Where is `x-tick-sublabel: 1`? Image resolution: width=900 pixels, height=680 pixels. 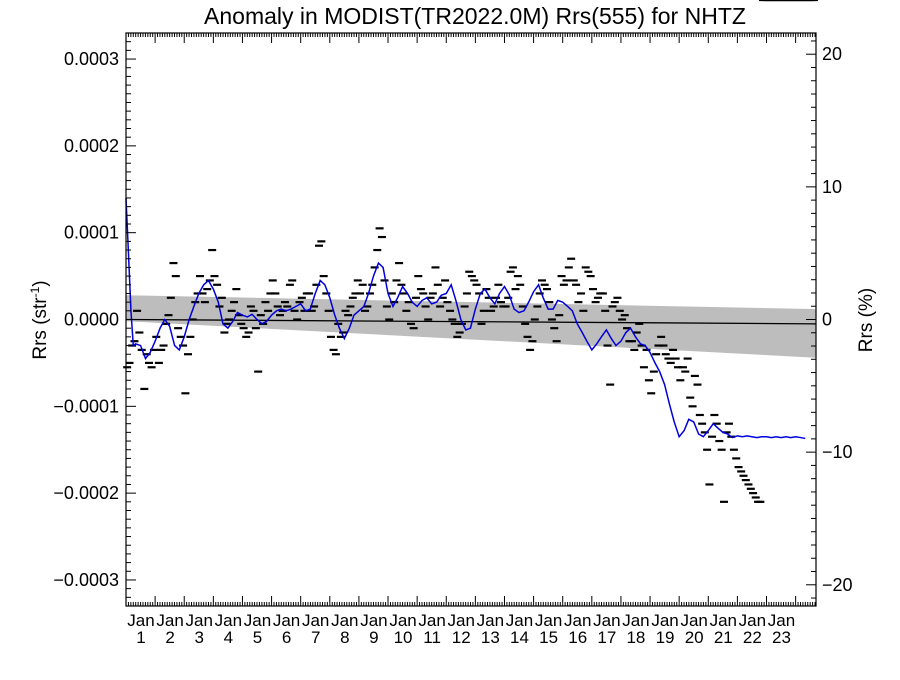
x-tick-sublabel: 1 is located at coordinates (140, 637).